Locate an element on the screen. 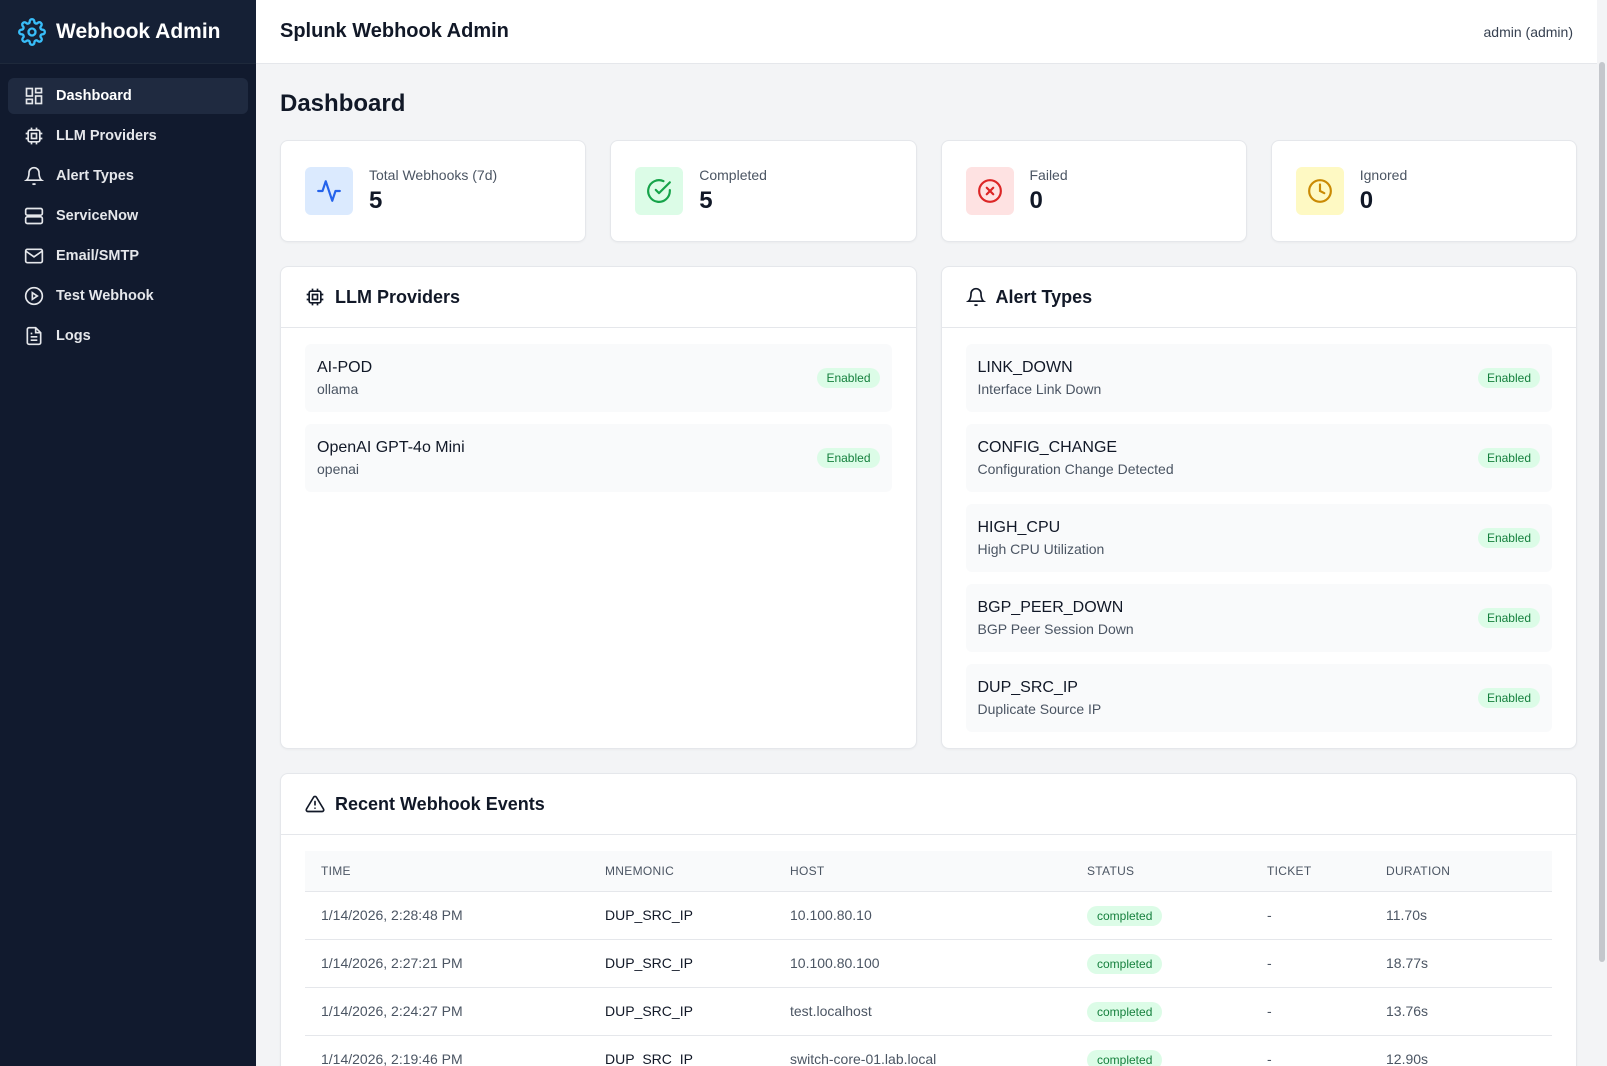  cell-host: test.localhost is located at coordinates (922, 1010).